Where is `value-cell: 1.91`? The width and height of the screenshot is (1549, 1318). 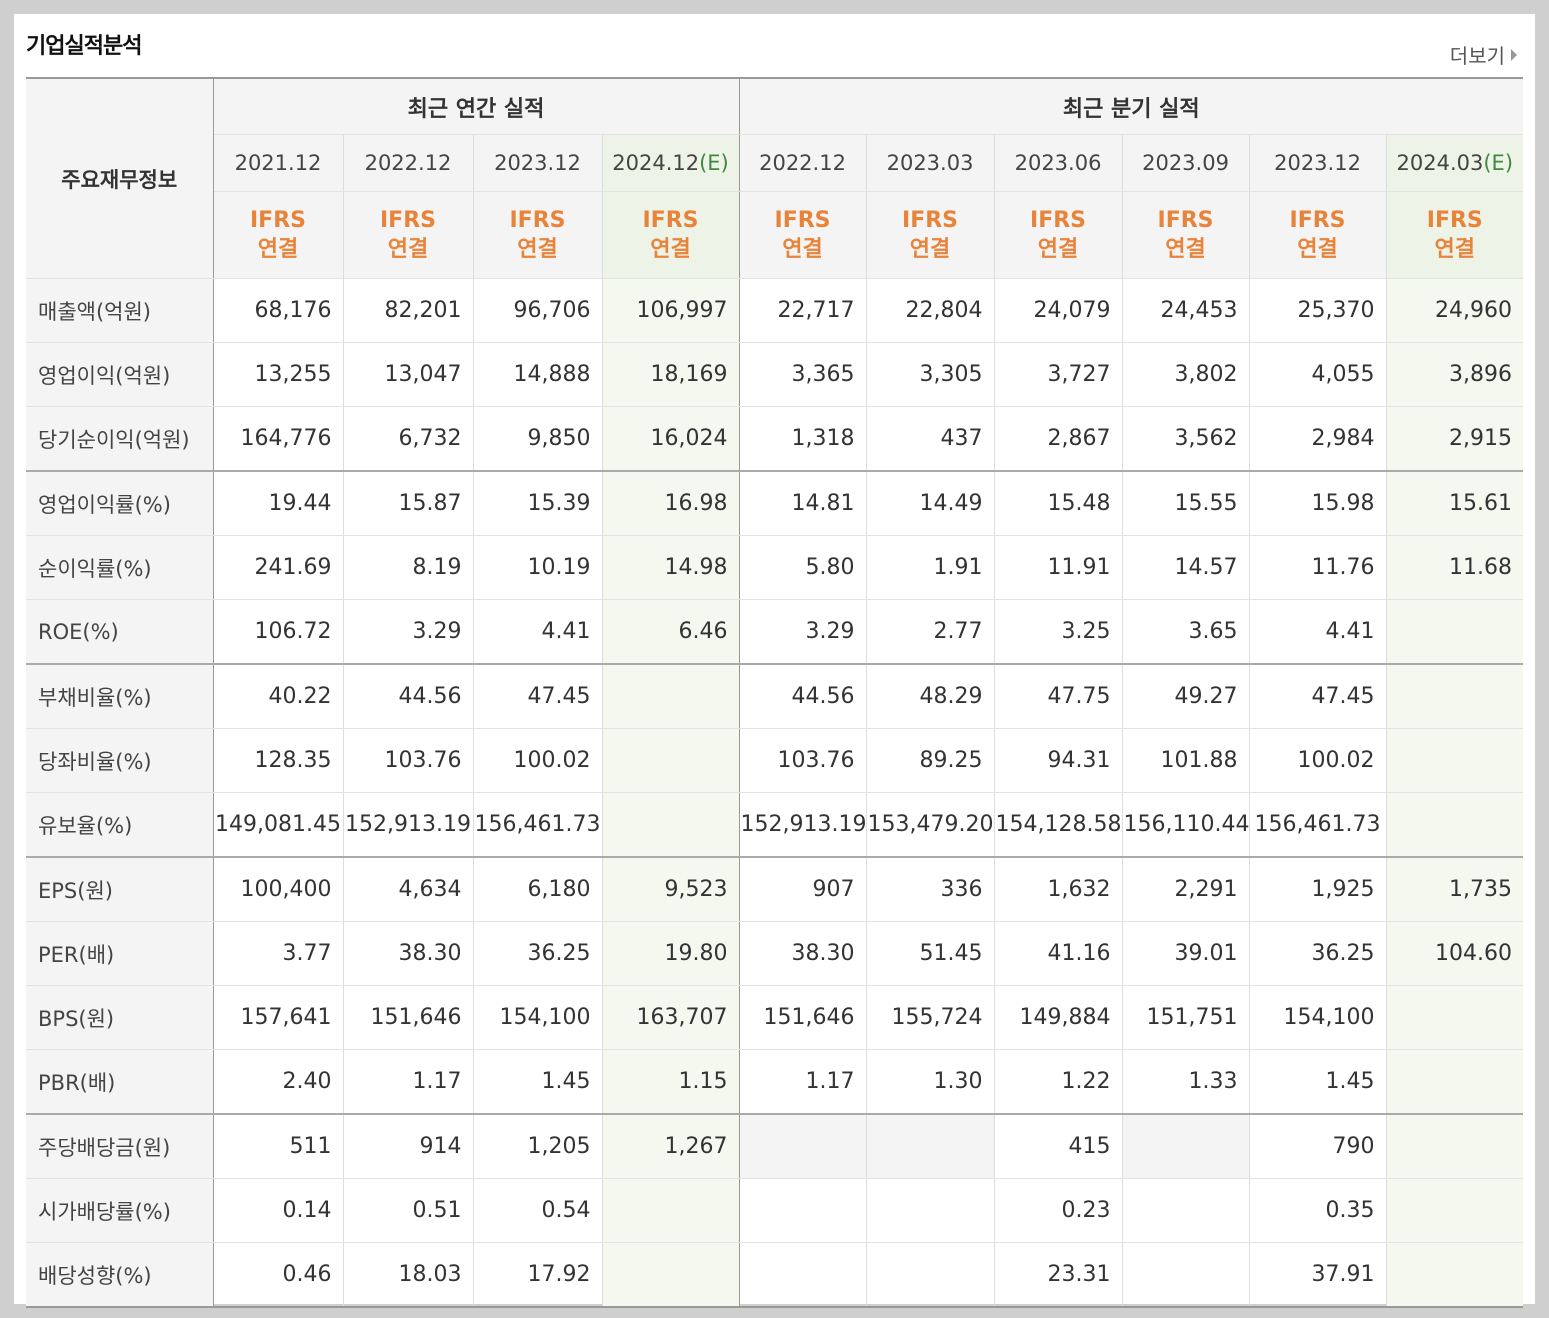
value-cell: 1.91 is located at coordinates (930, 567).